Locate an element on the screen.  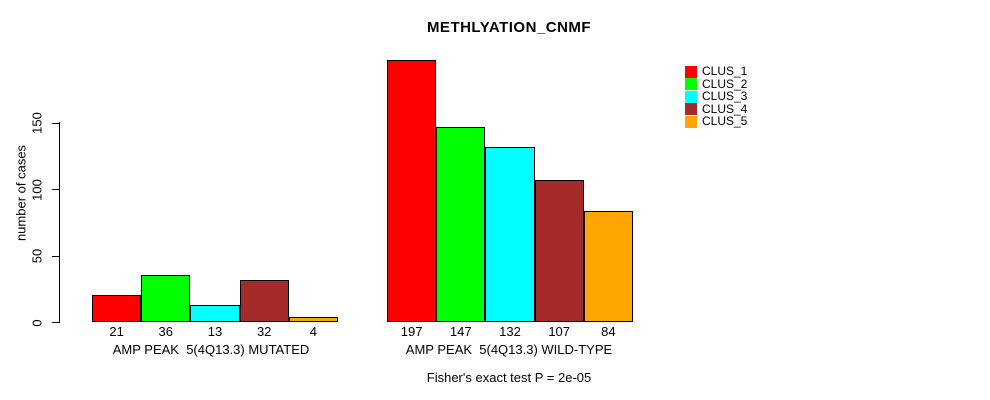
bar-clus_5-group1 is located at coordinates (608, 266).